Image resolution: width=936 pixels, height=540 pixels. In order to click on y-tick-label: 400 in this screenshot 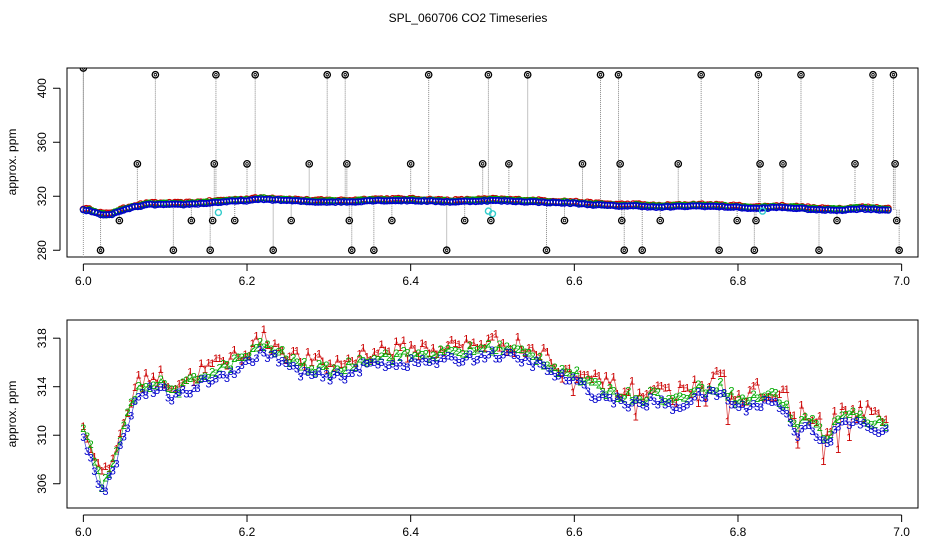, I will do `click(42, 88)`.